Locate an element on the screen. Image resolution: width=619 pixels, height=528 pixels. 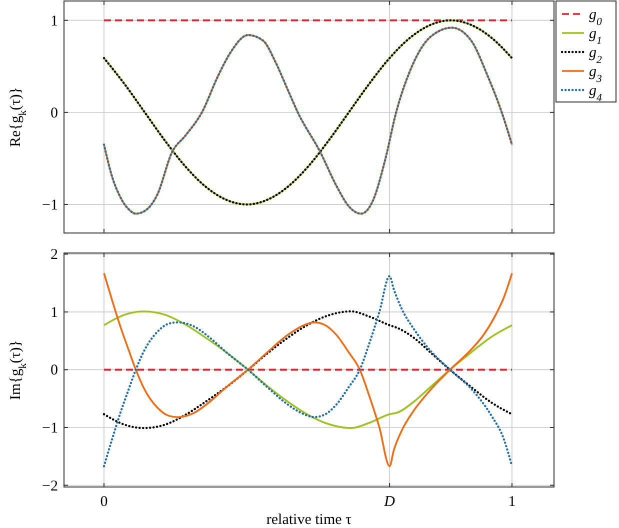
x-tick-label: 0 is located at coordinates (104, 502).